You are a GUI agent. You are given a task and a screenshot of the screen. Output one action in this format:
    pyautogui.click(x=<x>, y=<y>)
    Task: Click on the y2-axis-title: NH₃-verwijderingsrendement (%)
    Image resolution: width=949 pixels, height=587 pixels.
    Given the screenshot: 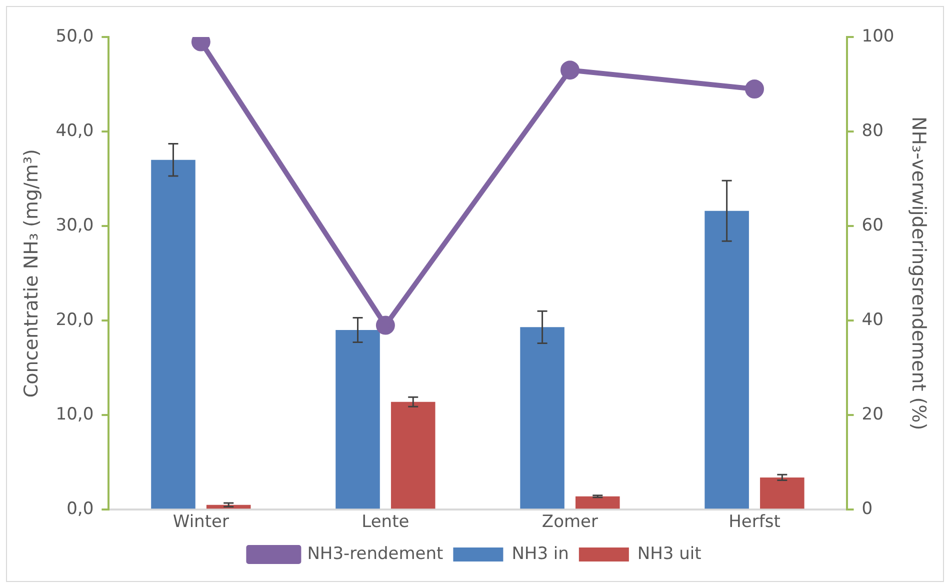 What is the action you would take?
    pyautogui.click(x=919, y=273)
    